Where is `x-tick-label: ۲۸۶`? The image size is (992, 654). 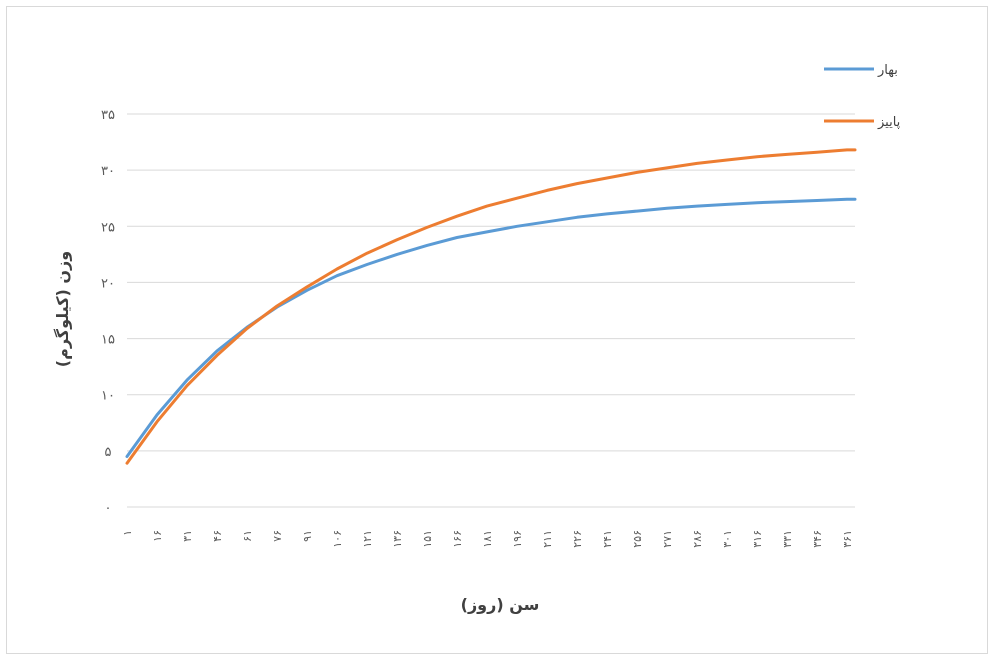
x-tick-label: ۲۸۶ is located at coordinates (697, 539).